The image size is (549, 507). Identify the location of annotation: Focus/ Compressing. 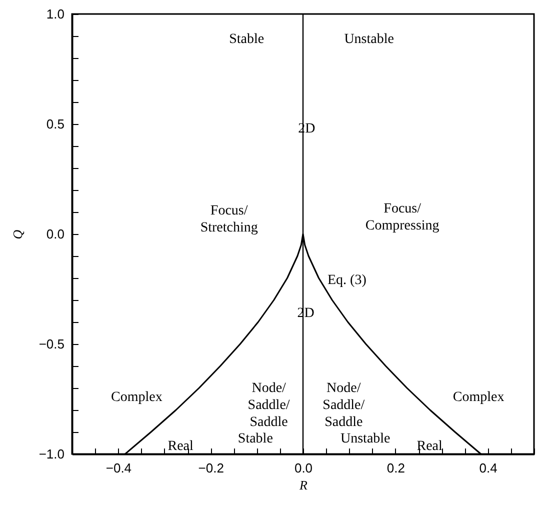
(402, 217).